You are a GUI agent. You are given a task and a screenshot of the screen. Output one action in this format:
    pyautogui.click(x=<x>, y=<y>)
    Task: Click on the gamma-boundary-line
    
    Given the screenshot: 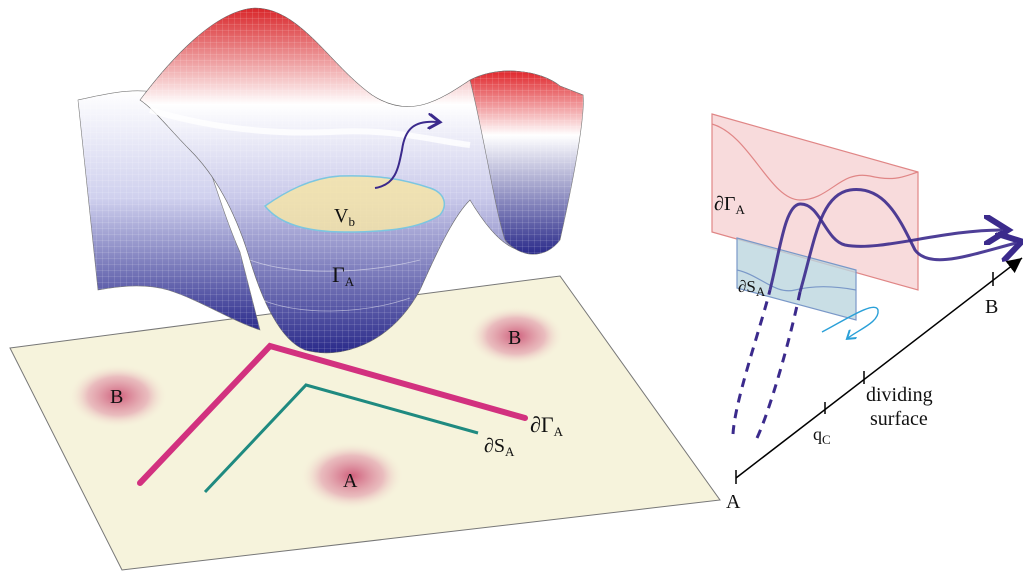 What is the action you would take?
    pyautogui.click(x=332, y=414)
    